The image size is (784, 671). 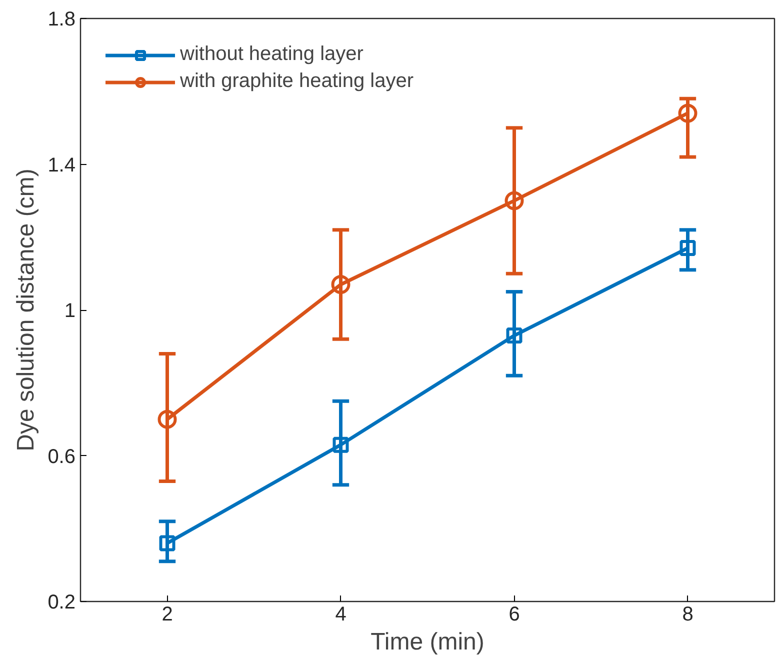 What do you see at coordinates (62, 457) in the screenshot?
I see `y-tick-label: 0.6` at bounding box center [62, 457].